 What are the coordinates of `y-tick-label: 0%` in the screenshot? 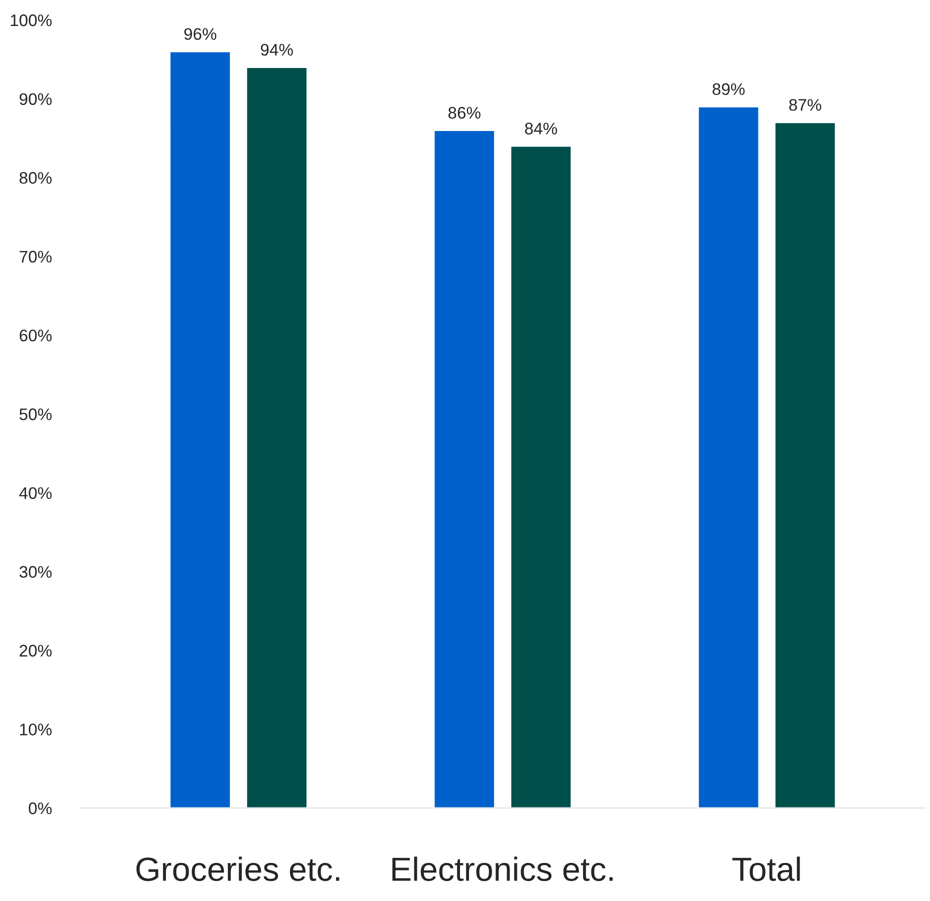 It's located at (40, 808).